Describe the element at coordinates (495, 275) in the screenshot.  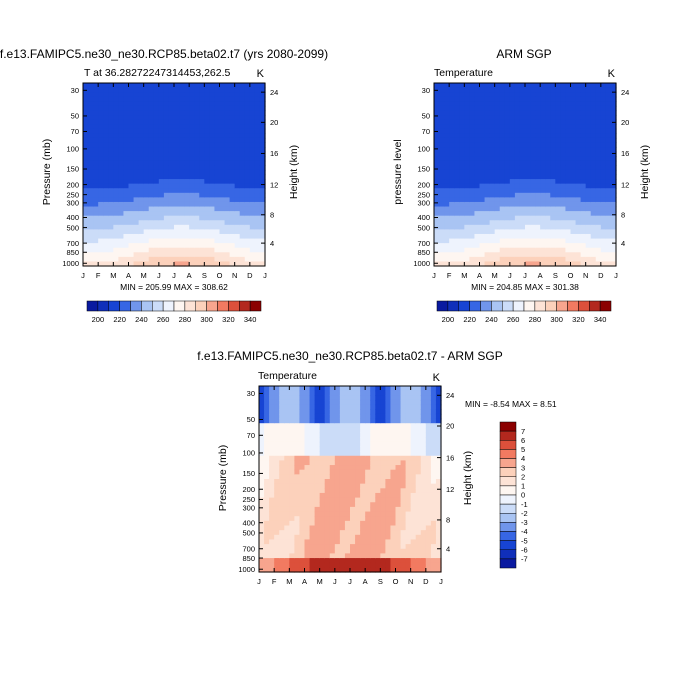
I see `x-tick-label: M` at that location.